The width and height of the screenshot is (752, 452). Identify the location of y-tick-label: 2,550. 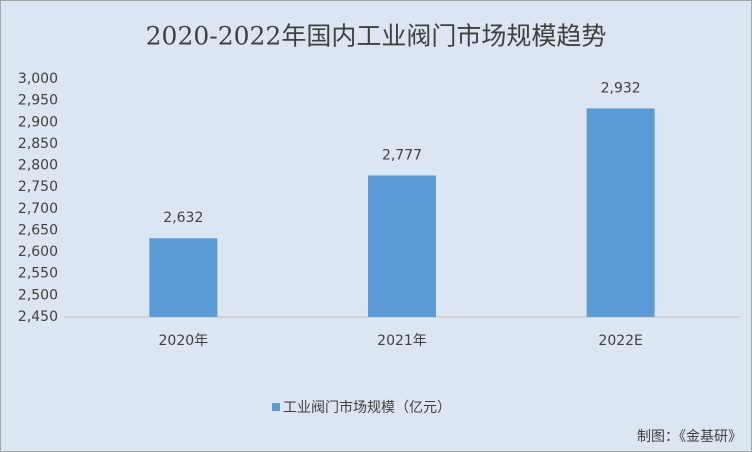
(38, 274).